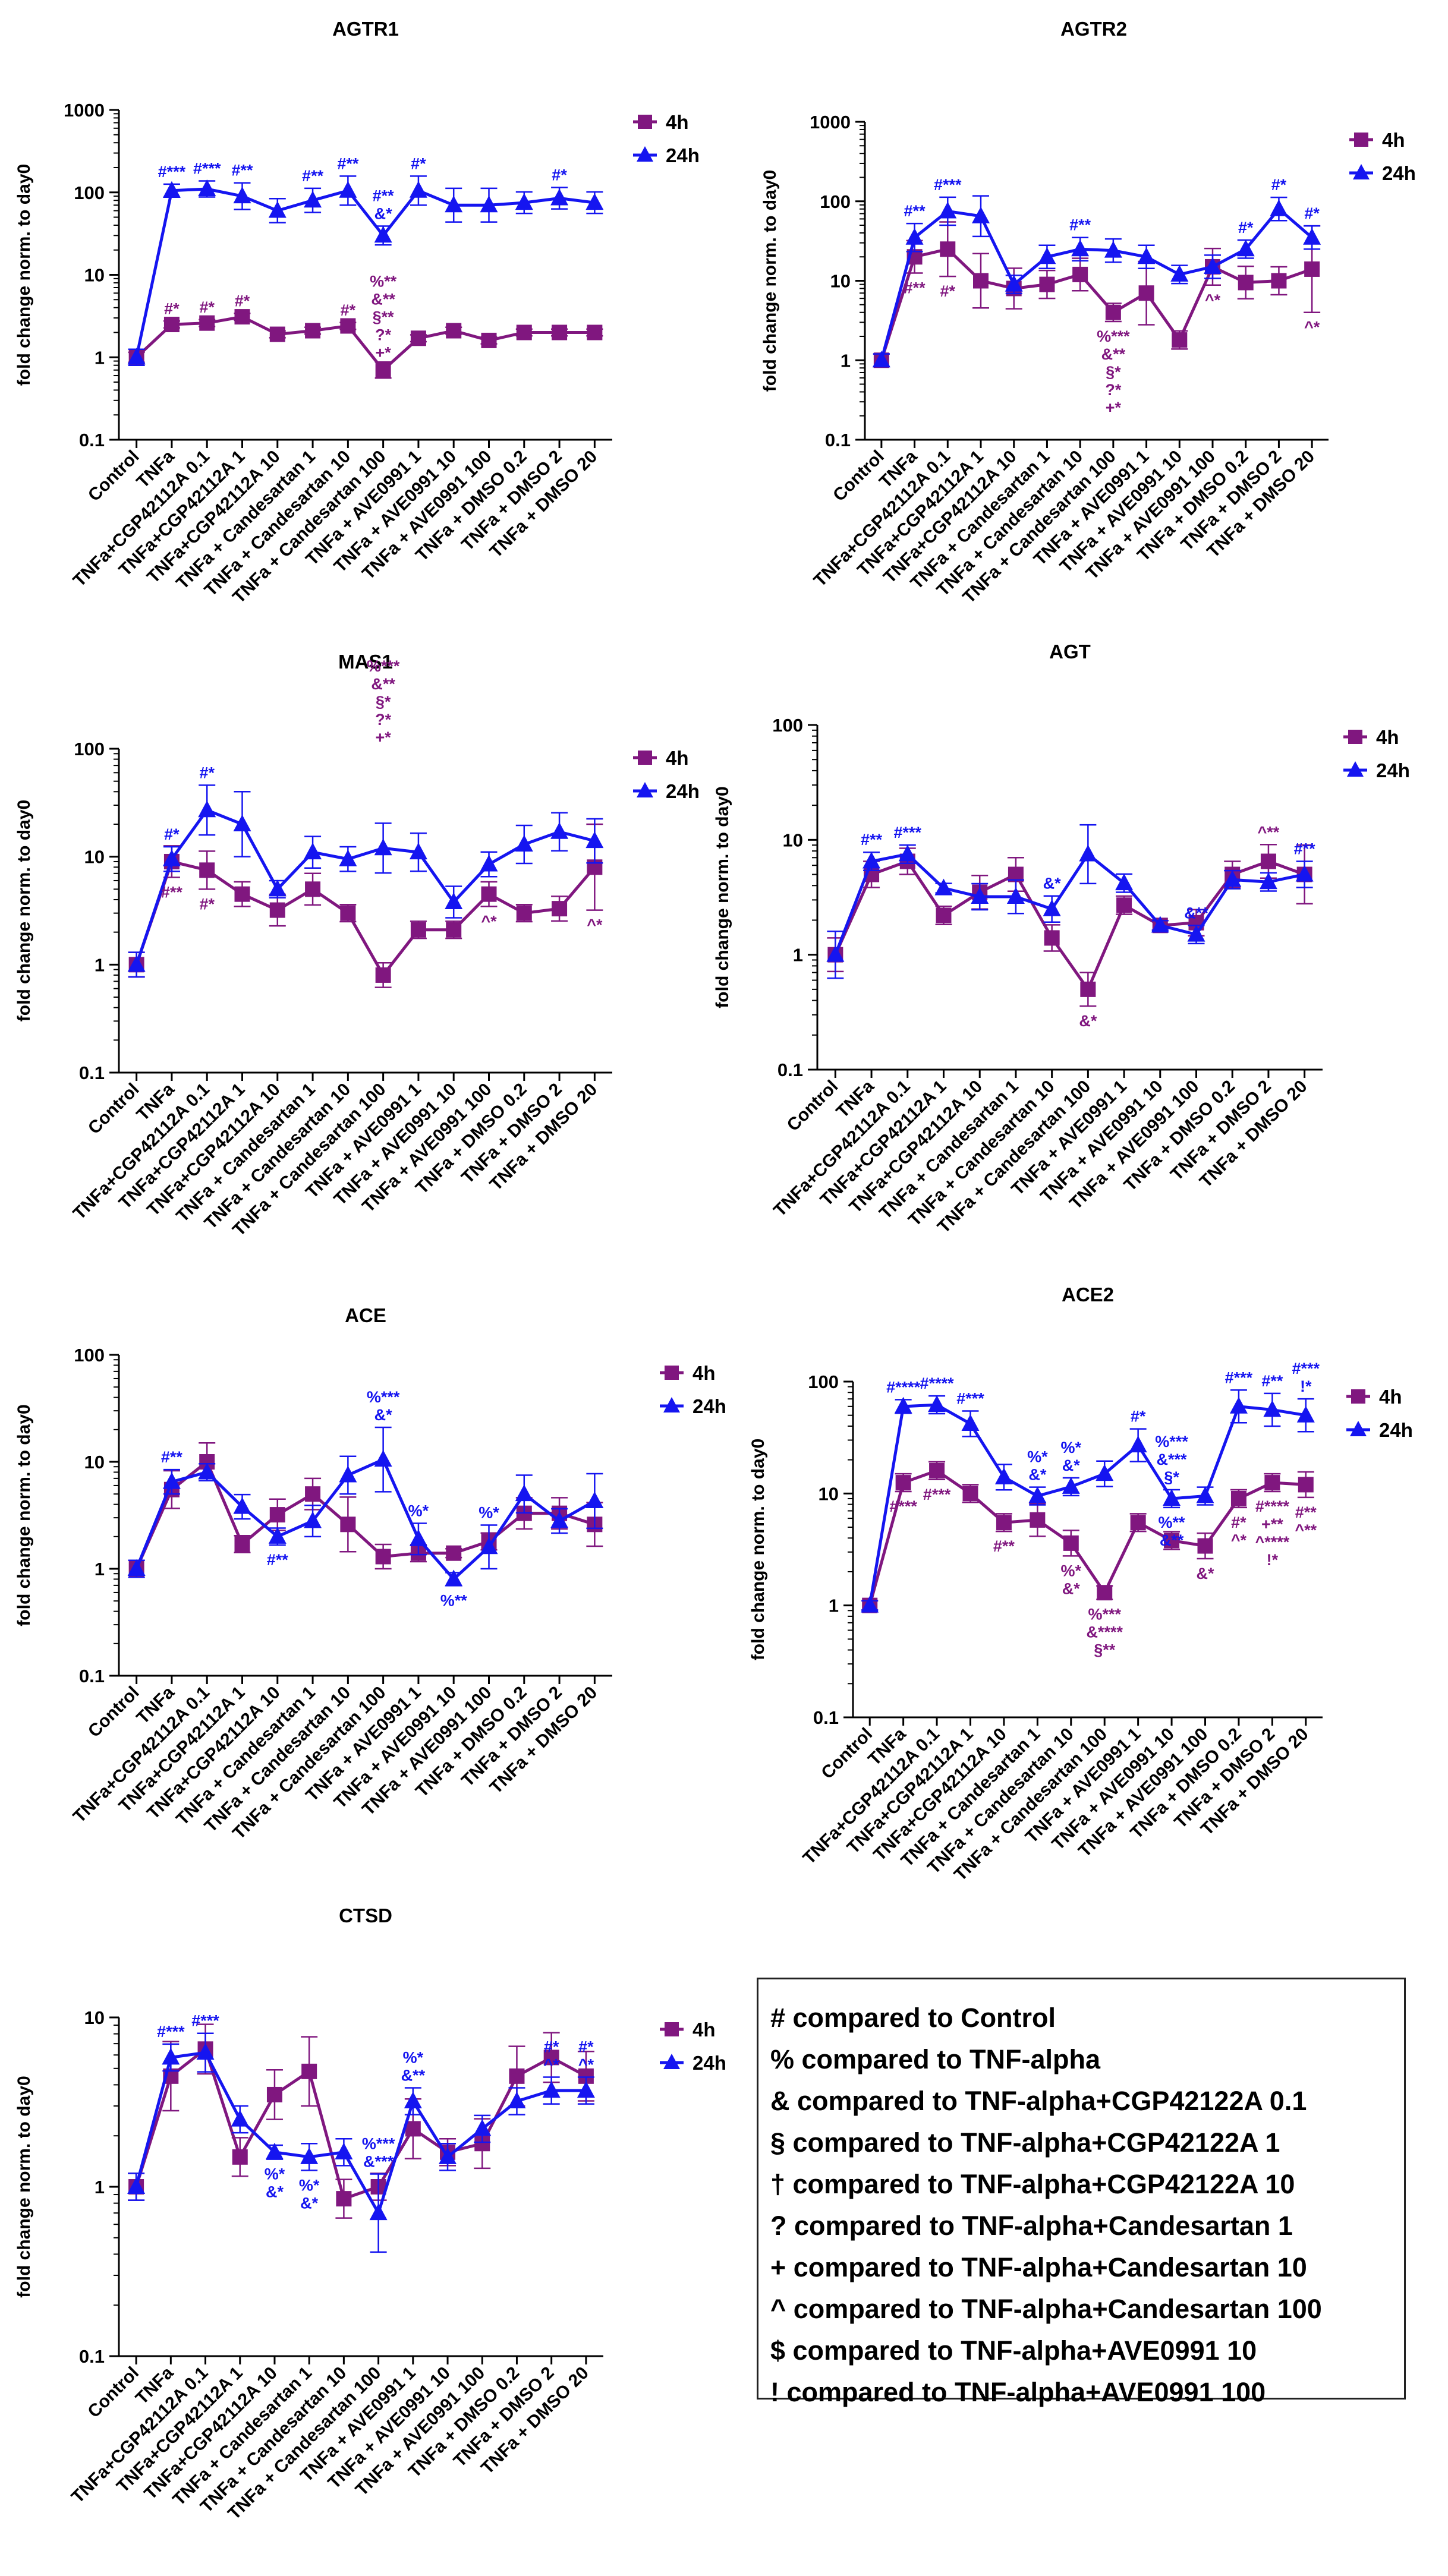 The image size is (1448, 2576). What do you see at coordinates (1306, 1386) in the screenshot?
I see `significance-line: !*` at bounding box center [1306, 1386].